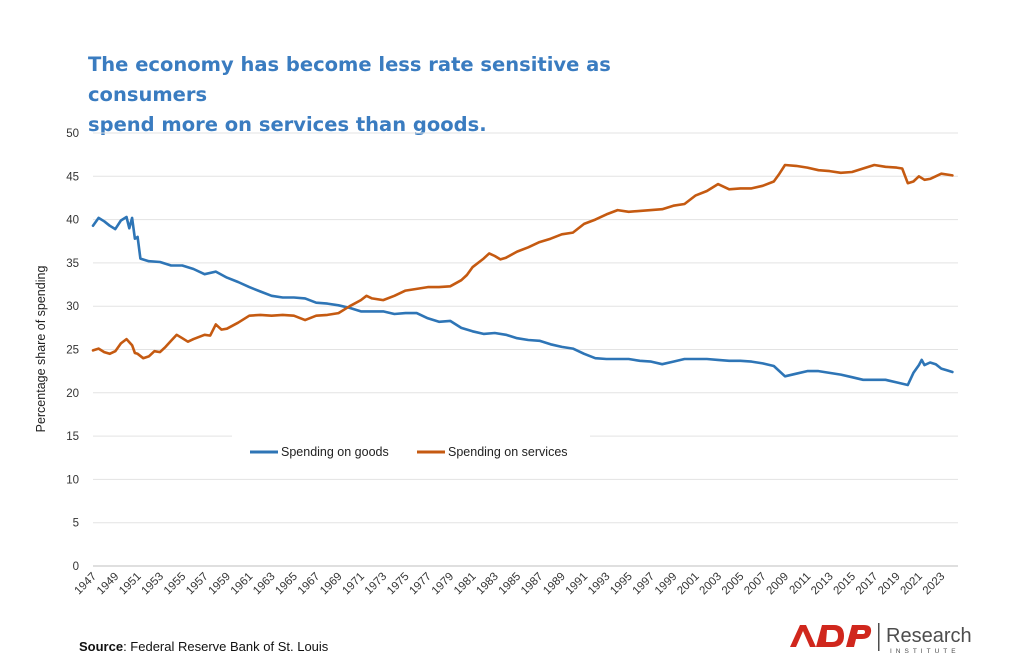 The height and width of the screenshot is (663, 1024). Describe the element at coordinates (108, 584) in the screenshot. I see `x-tick-label: 1949` at that location.